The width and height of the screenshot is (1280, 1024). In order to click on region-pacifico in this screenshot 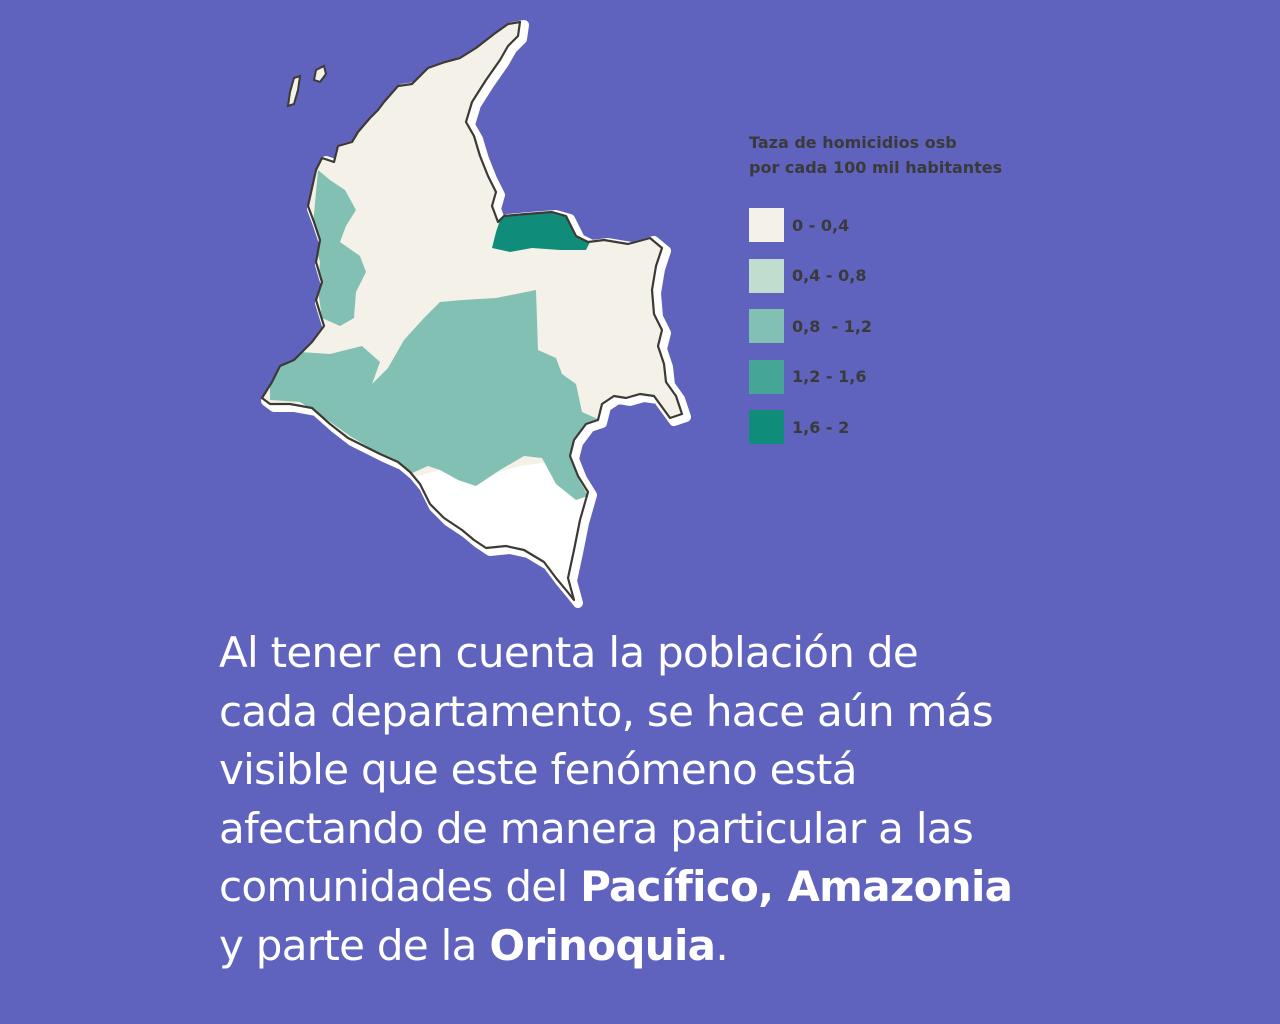, I will do `click(339, 248)`.